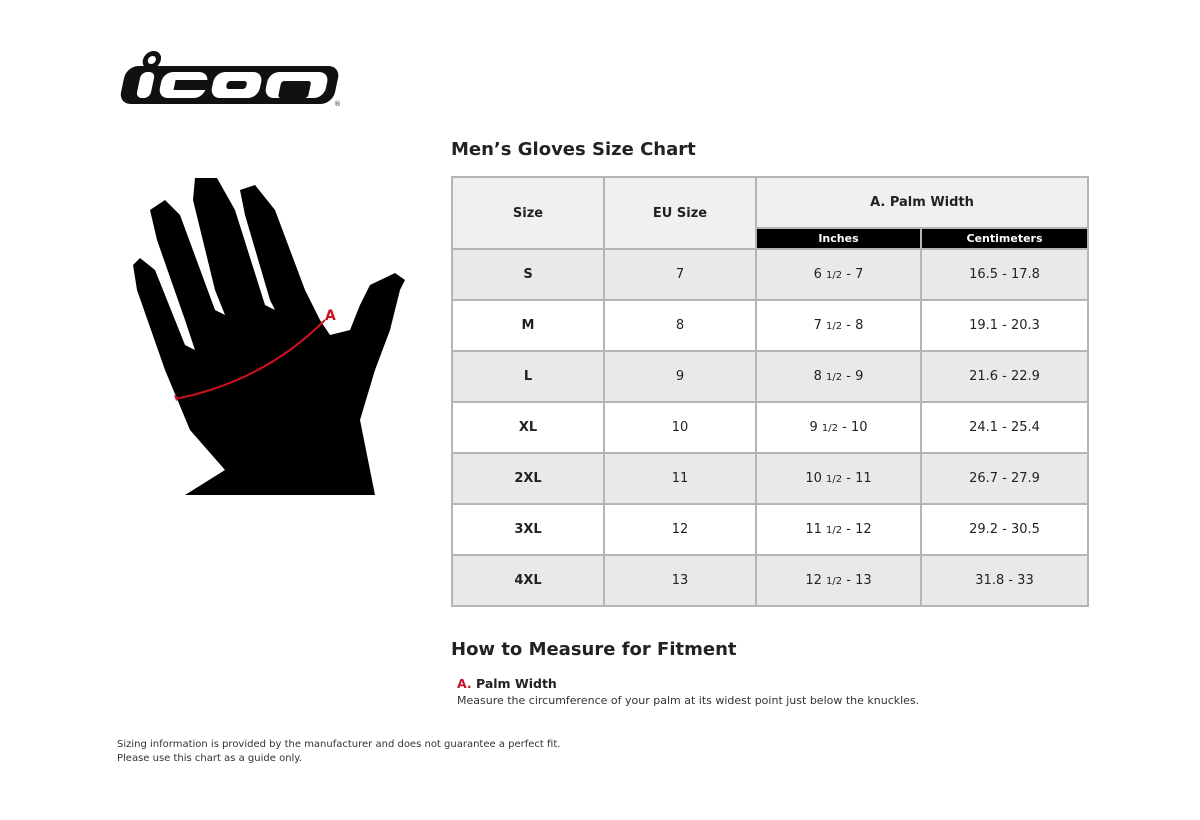 Image resolution: width=1200 pixels, height=820 pixels. I want to click on cell-inches: 11 1/2 - 12, so click(838, 529).